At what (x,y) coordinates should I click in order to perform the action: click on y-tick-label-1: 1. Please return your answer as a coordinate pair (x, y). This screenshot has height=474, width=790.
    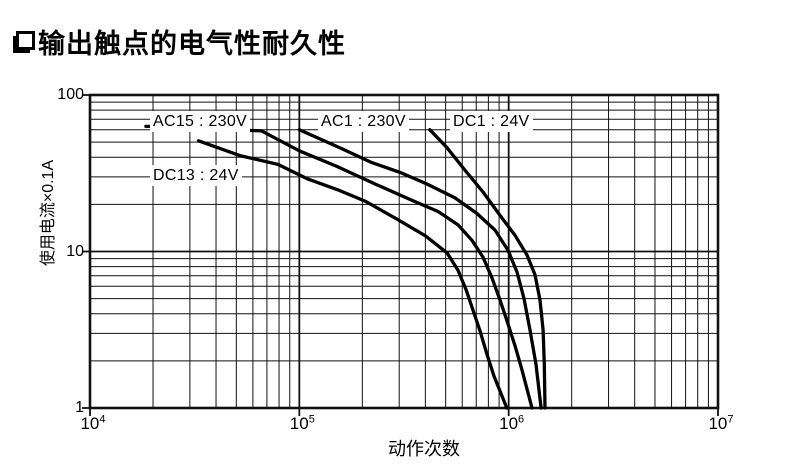
    Looking at the image, I should click on (79, 407).